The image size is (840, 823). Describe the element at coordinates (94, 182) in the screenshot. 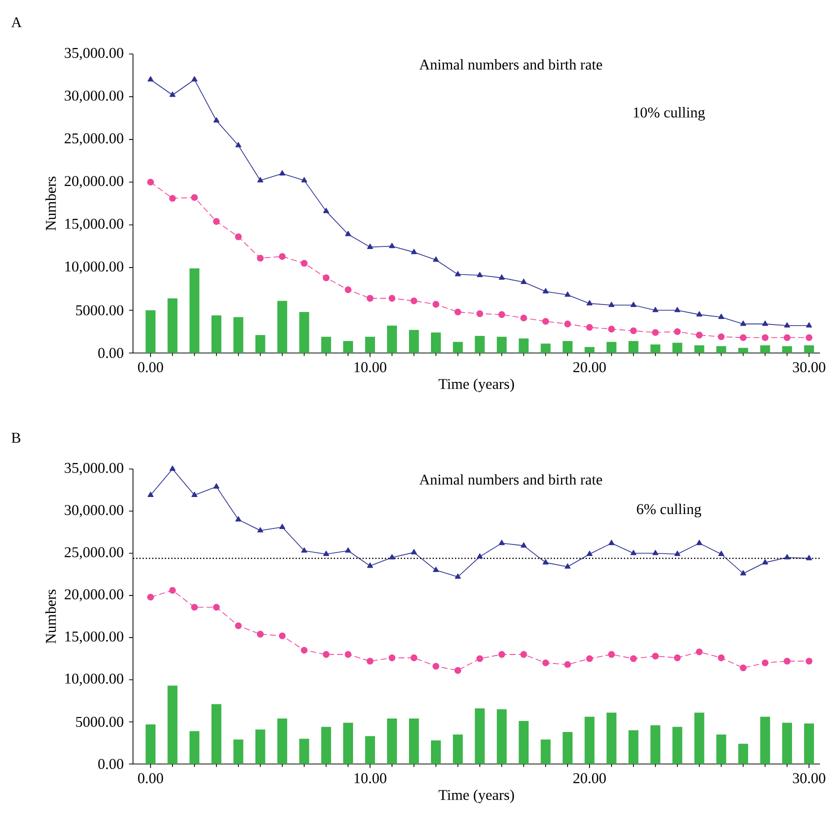

I see `y-tick-label: 20,000.00` at that location.